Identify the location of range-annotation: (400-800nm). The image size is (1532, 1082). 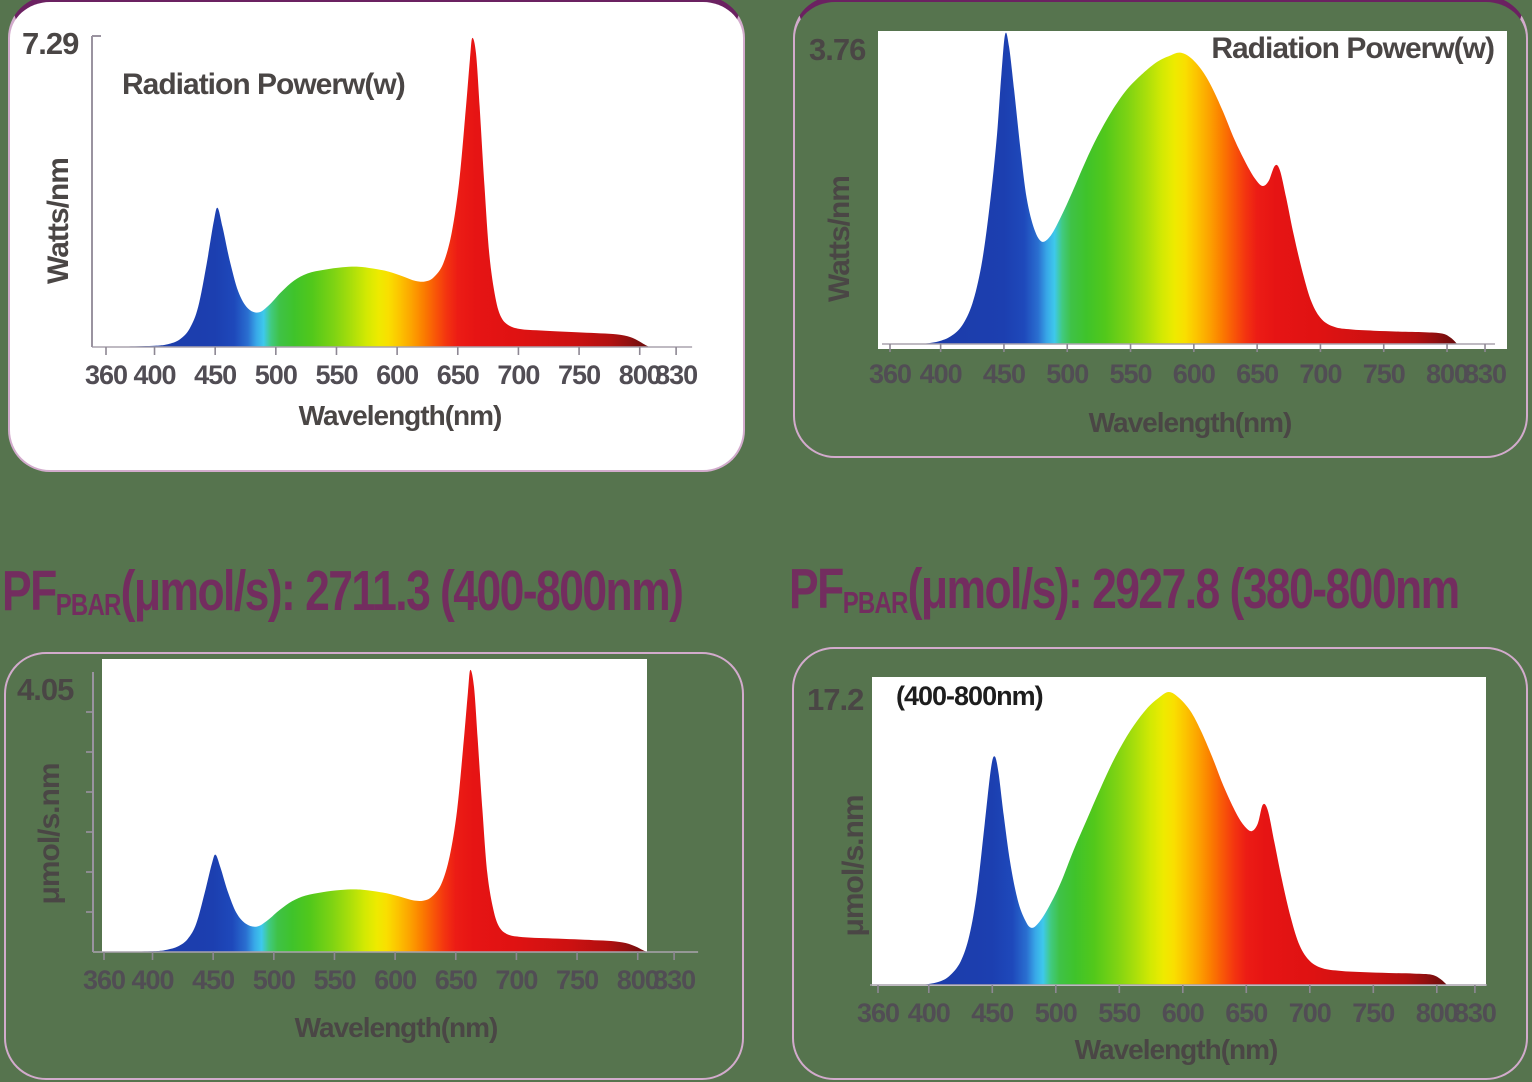
(970, 696).